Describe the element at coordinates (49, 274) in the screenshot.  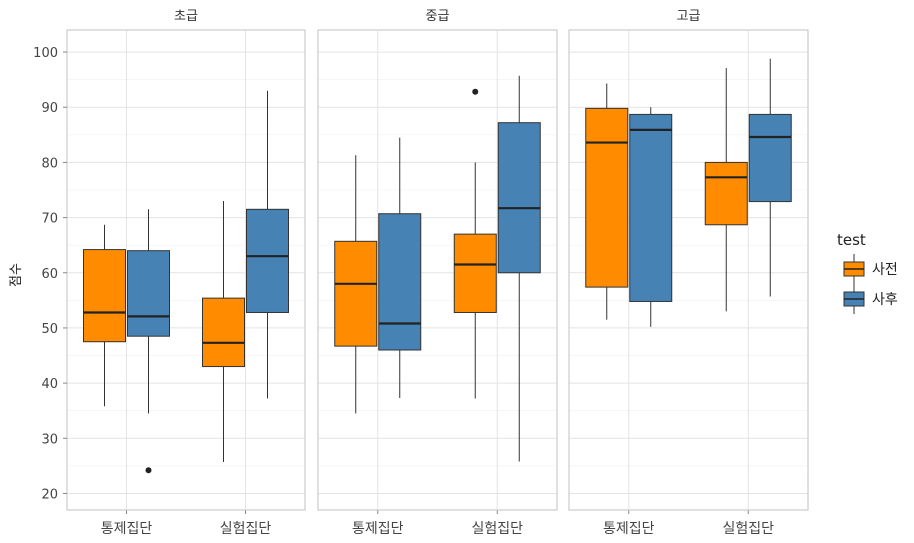
I see `y-tick-label: 60` at that location.